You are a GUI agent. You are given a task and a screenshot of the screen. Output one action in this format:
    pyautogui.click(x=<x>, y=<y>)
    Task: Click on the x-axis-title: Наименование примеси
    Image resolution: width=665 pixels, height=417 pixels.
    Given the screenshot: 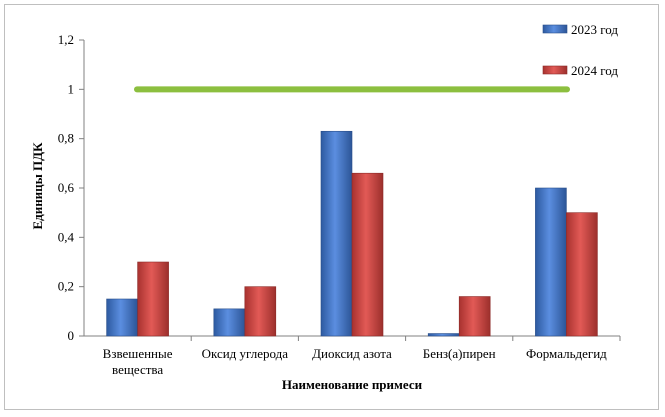 What is the action you would take?
    pyautogui.click(x=352, y=384)
    